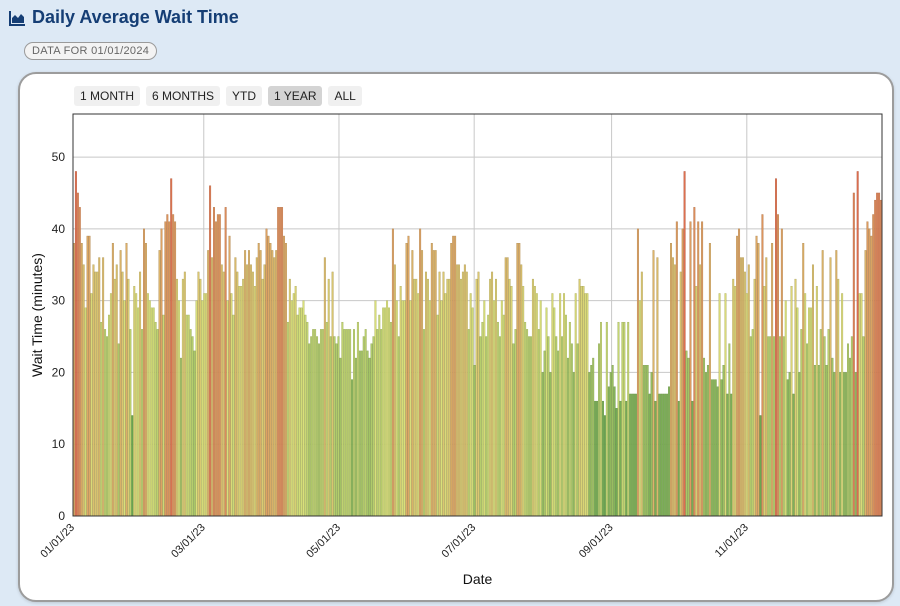 The width and height of the screenshot is (900, 606). What do you see at coordinates (345, 96) in the screenshot?
I see `range-button-all: ALL` at bounding box center [345, 96].